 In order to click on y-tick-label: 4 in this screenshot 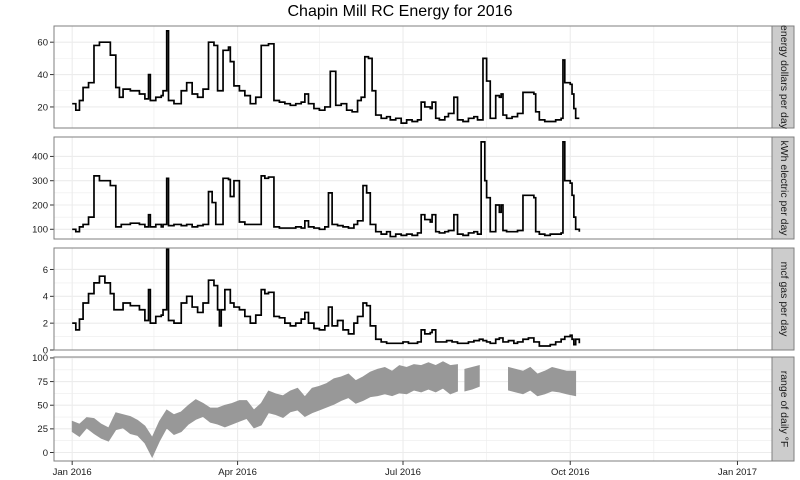, I will do `click(45, 297)`.